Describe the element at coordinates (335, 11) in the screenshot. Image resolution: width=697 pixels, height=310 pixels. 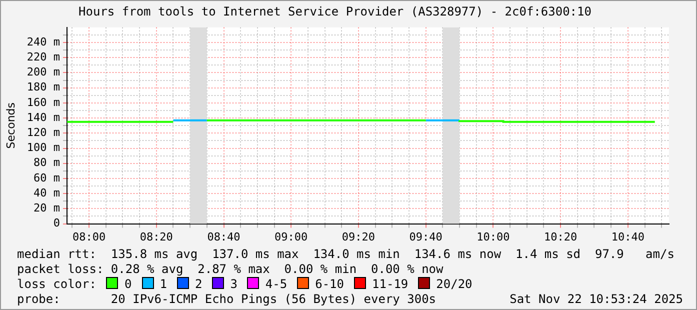
I see `chart-title: Hours from tools to Internet Service Provider (AS328977) - 2c0f:6300:10` at that location.